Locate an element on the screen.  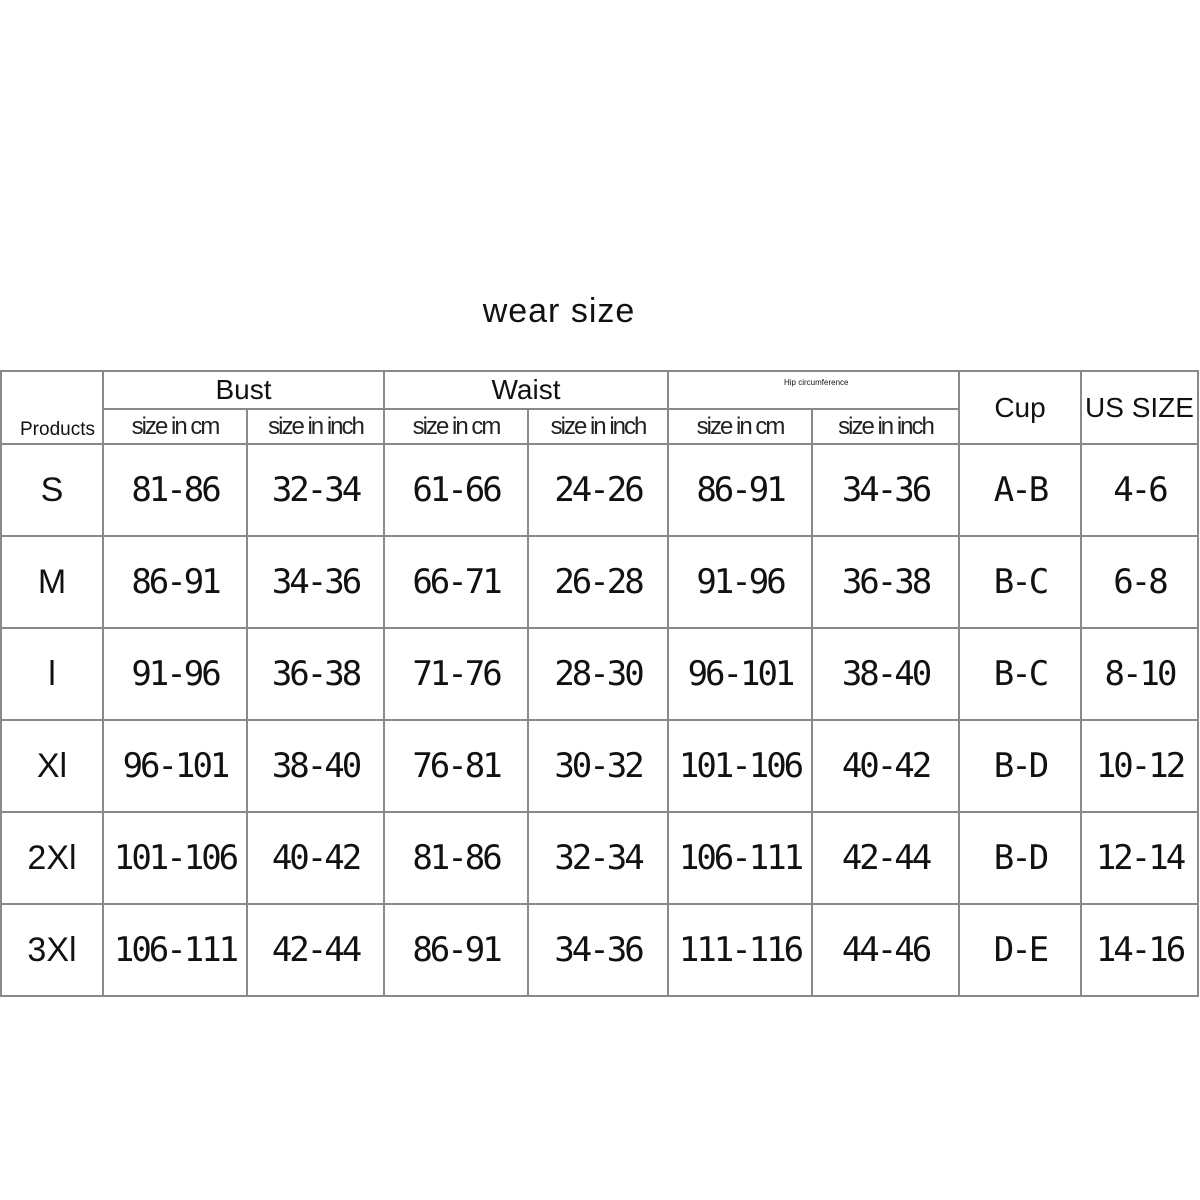
hip-cm-cell: 111-116 is located at coordinates (740, 950).